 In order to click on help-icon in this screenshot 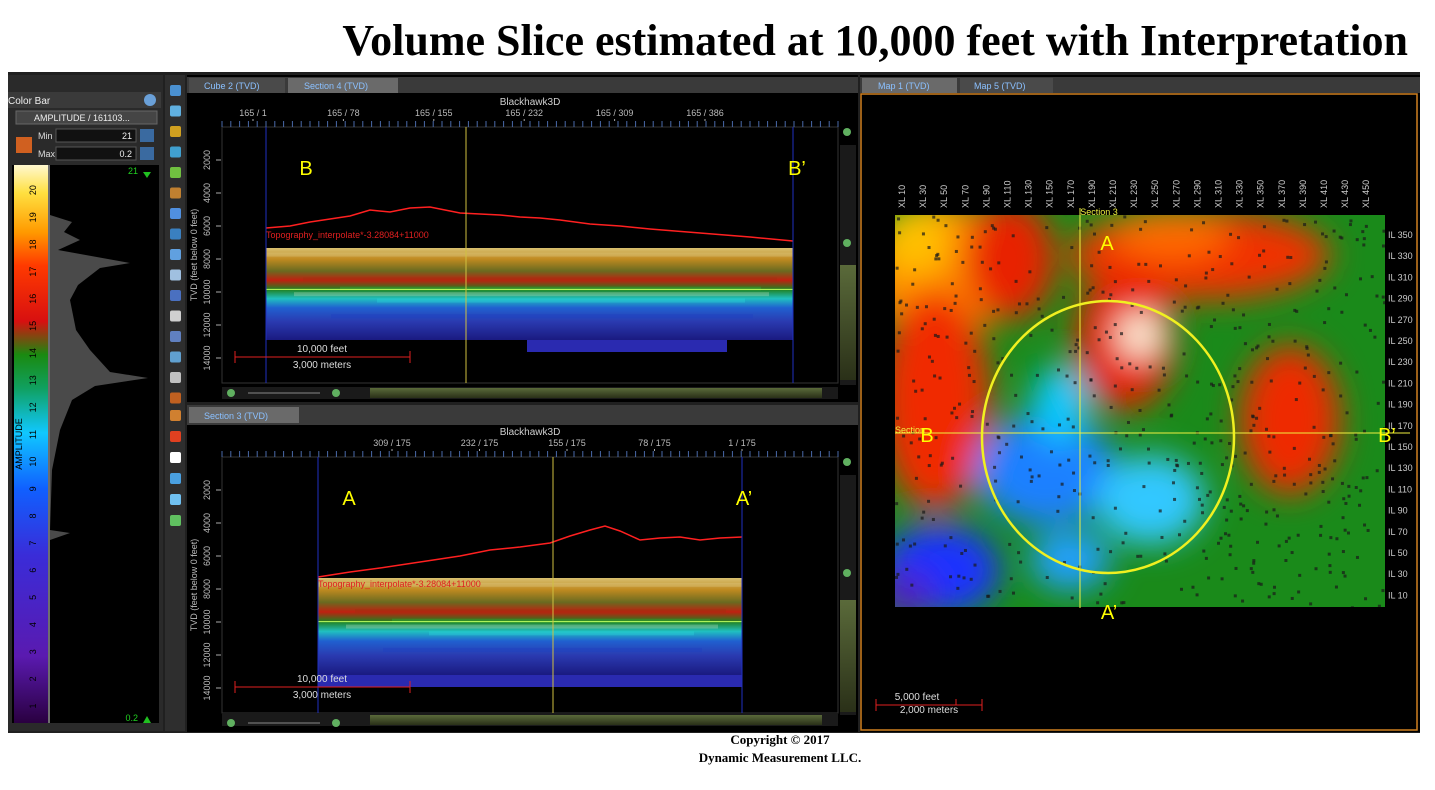, I will do `click(150, 100)`.